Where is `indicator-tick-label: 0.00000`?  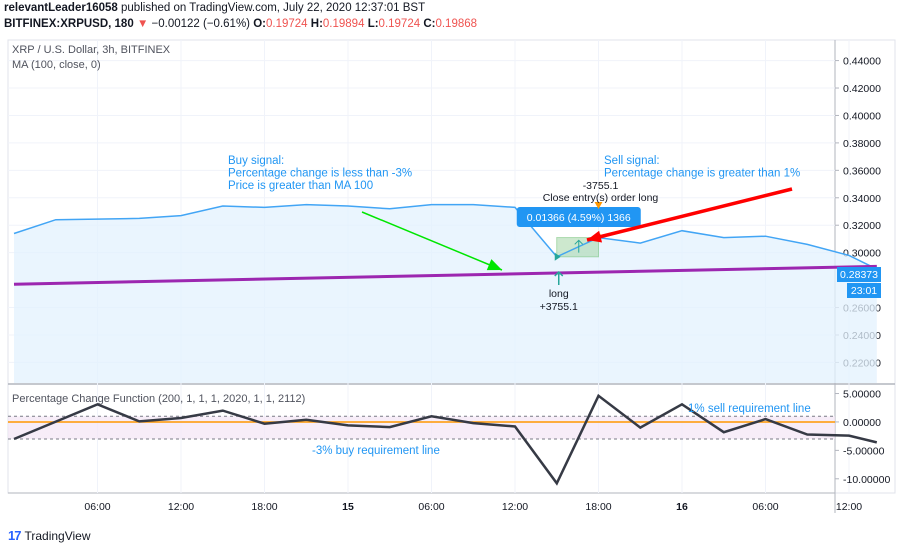
indicator-tick-label: 0.00000 is located at coordinates (862, 423).